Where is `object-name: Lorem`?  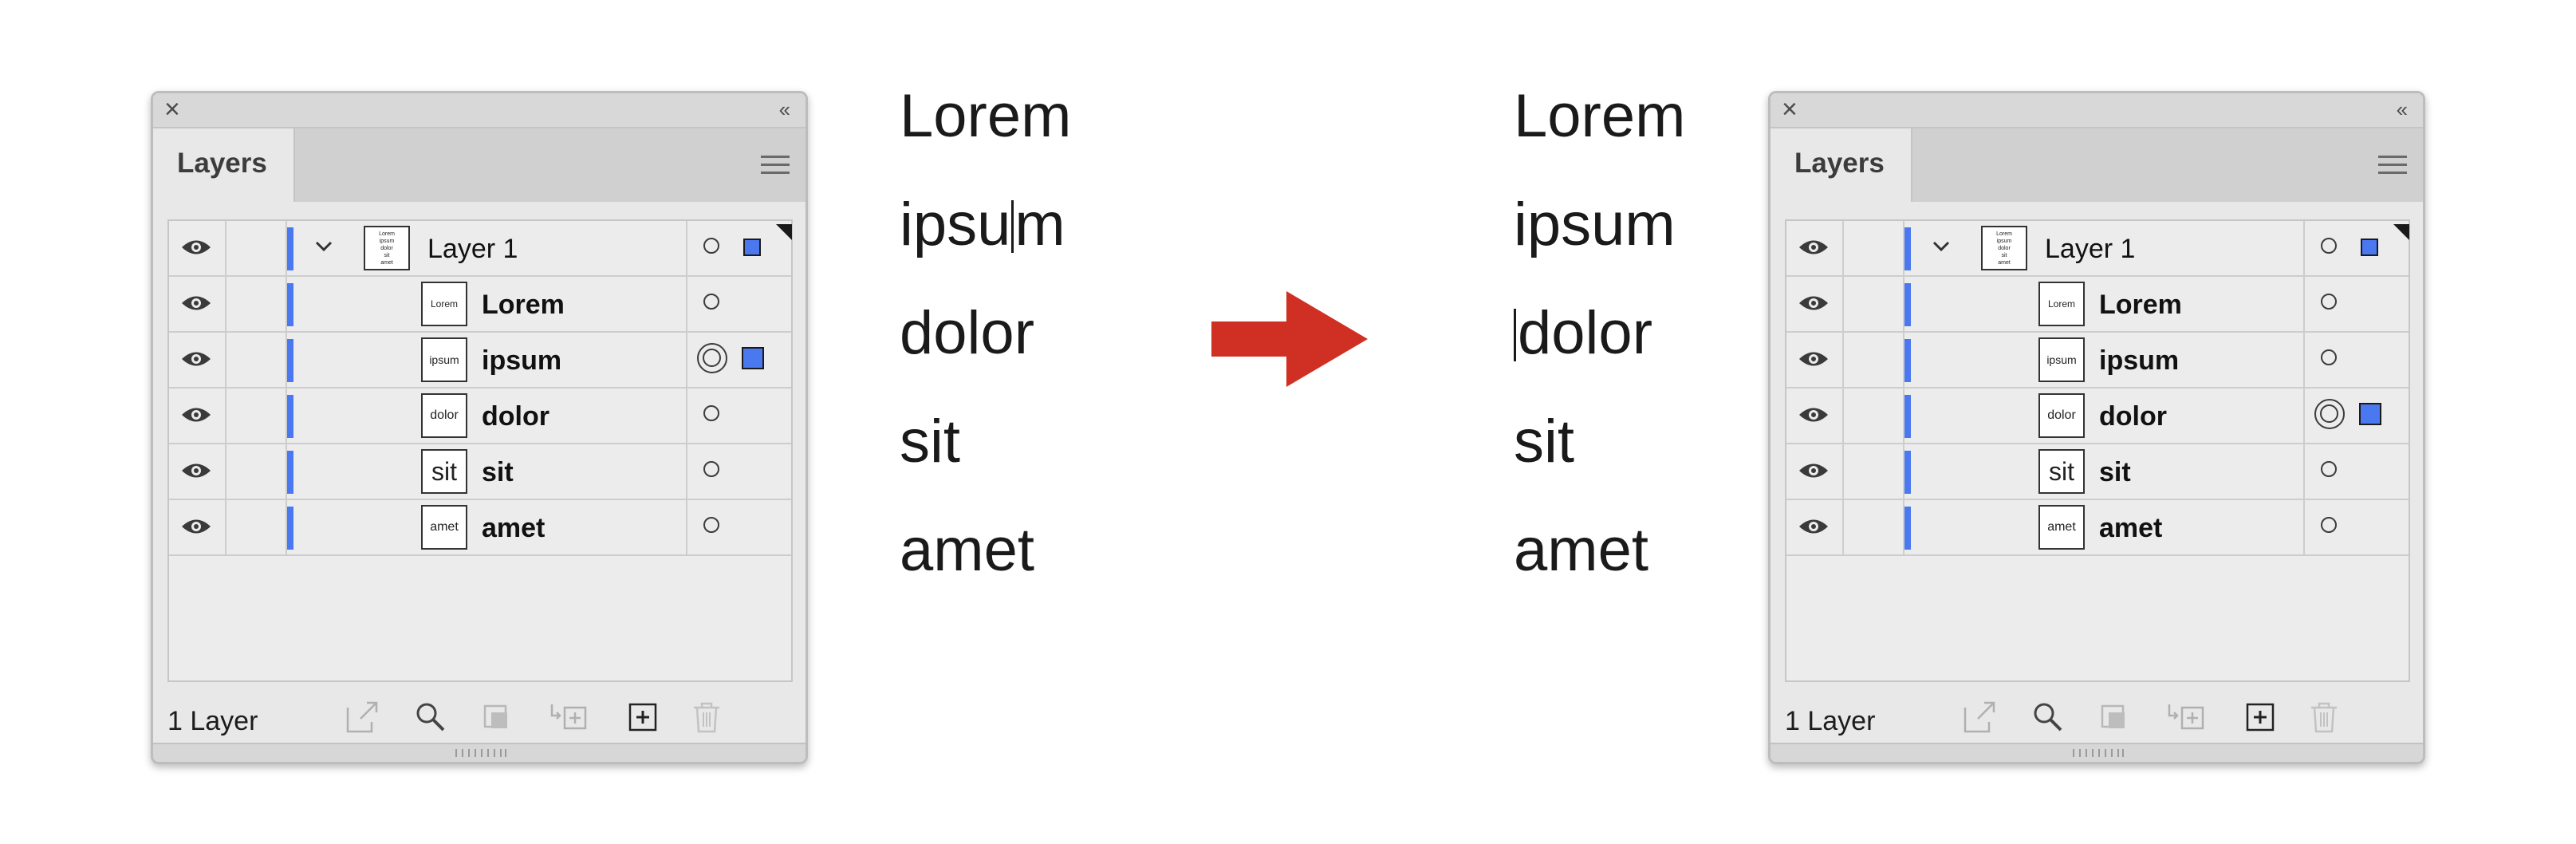 object-name: Lorem is located at coordinates (523, 305).